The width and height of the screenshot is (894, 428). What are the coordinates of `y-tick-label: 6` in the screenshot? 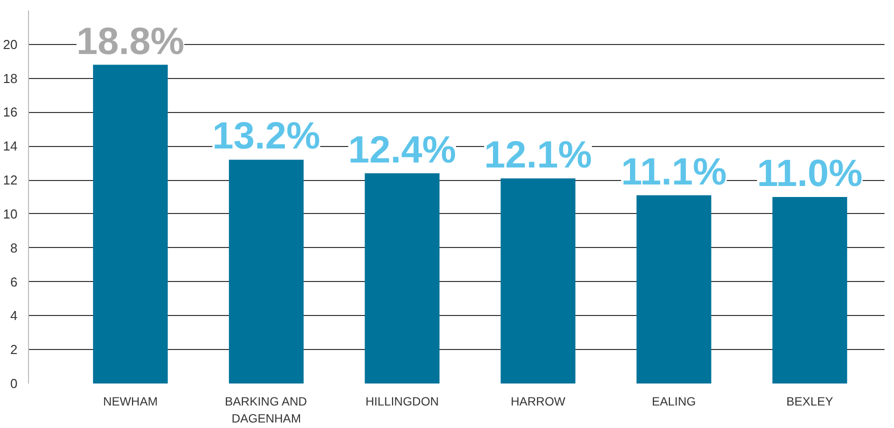 It's located at (14, 282).